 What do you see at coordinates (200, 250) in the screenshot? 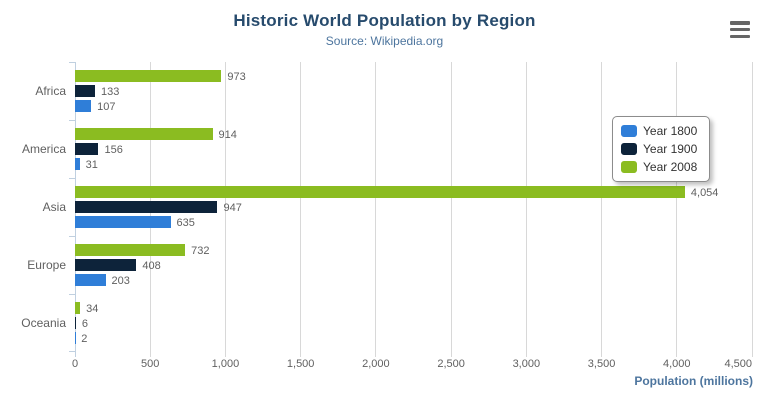
I see `data-label: 732` at bounding box center [200, 250].